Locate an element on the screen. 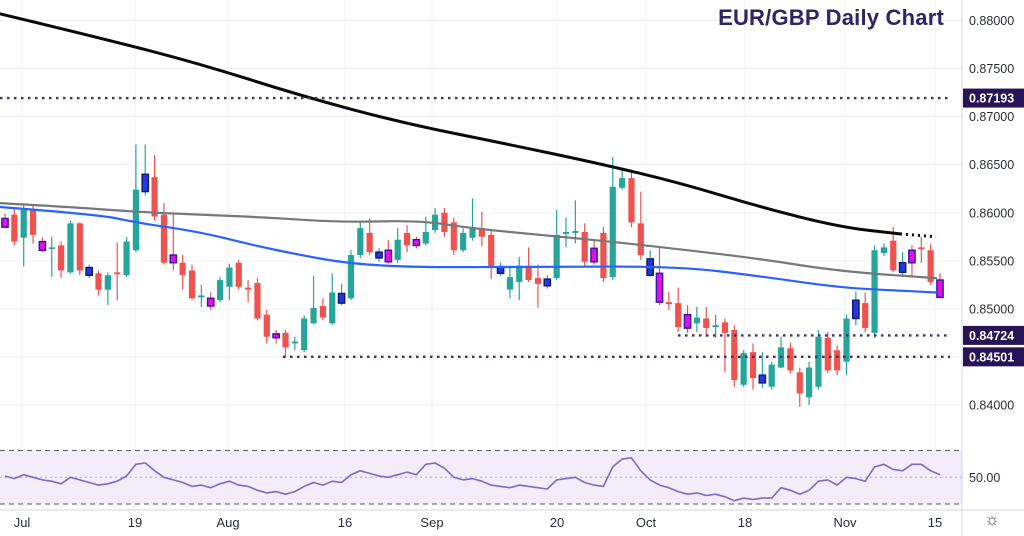 This screenshot has height=536, width=1024. price-level-badge-label: 0.87193 is located at coordinates (991, 99).